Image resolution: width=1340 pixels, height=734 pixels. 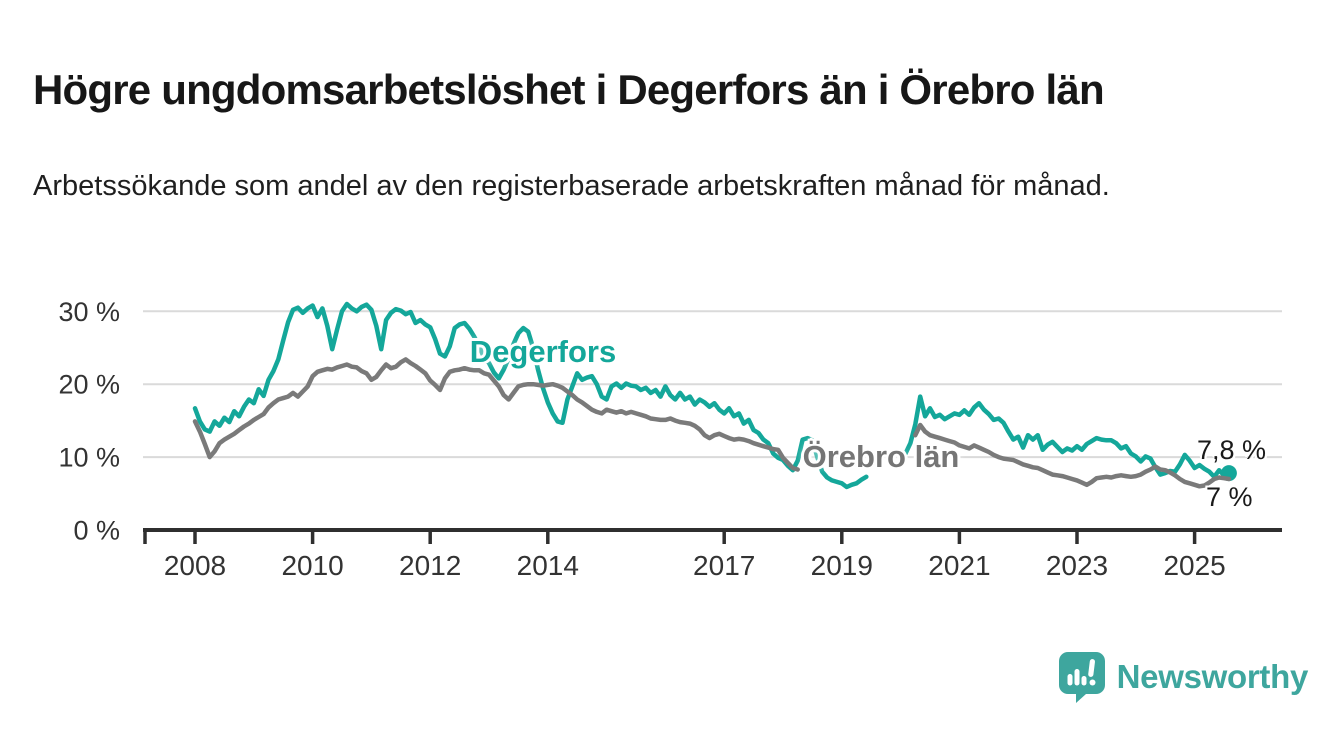 What do you see at coordinates (712, 423) in the screenshot?
I see `series-line--rebro-l-n` at bounding box center [712, 423].